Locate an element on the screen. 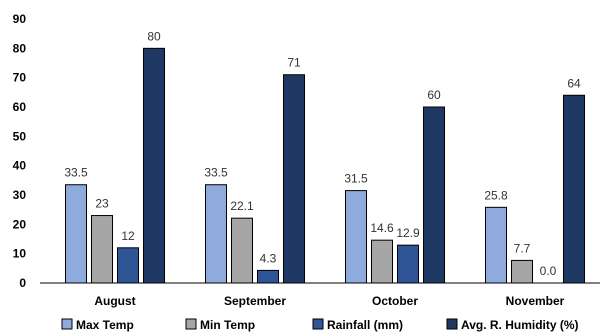 The height and width of the screenshot is (332, 608). data-label: 71 is located at coordinates (294, 63).